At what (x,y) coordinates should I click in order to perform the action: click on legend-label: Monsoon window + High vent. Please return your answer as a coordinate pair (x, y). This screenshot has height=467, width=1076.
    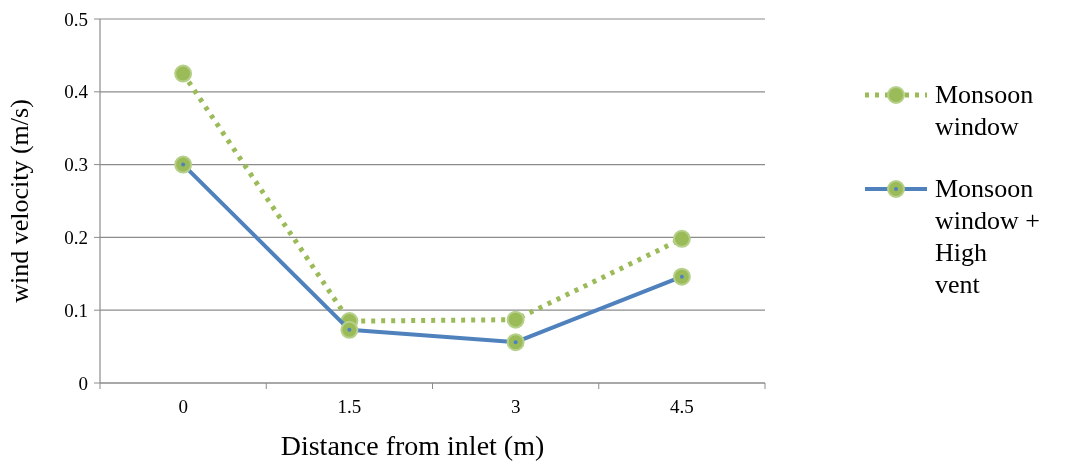
    Looking at the image, I should click on (987, 237).